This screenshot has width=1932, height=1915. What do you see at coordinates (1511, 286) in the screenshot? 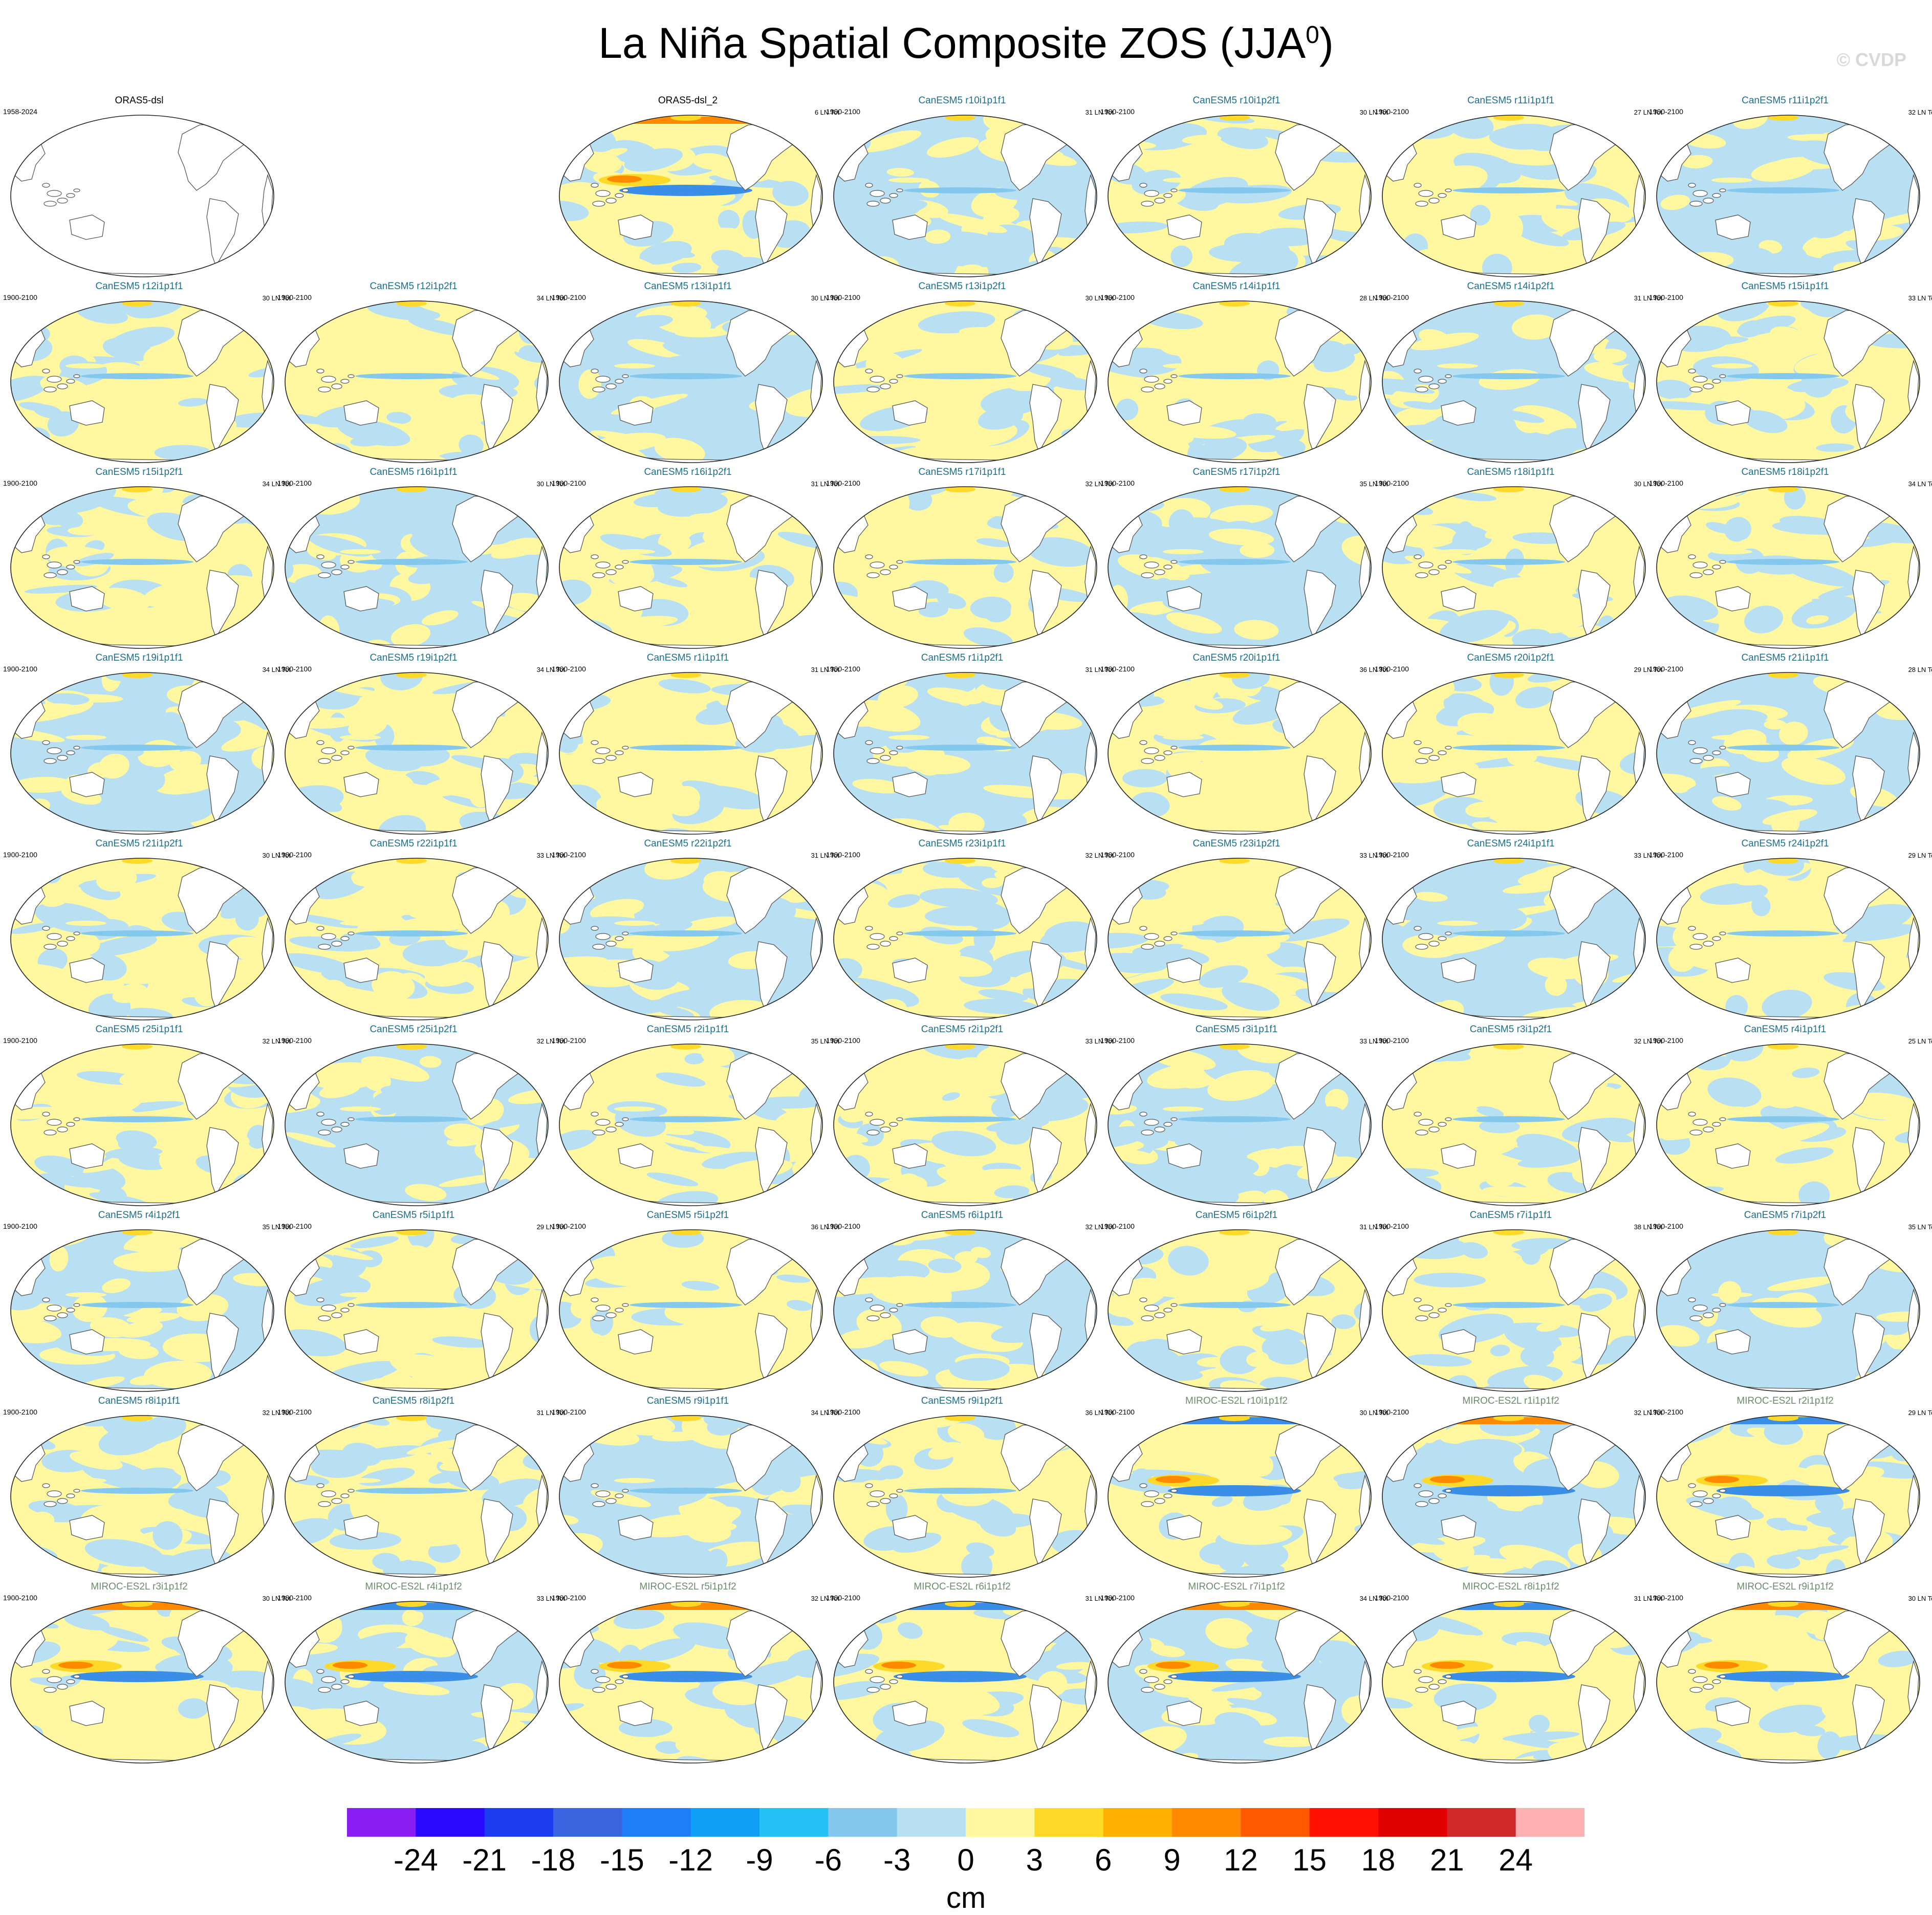
I see `panel-title: CanESM5 r14i1p2f1` at bounding box center [1511, 286].